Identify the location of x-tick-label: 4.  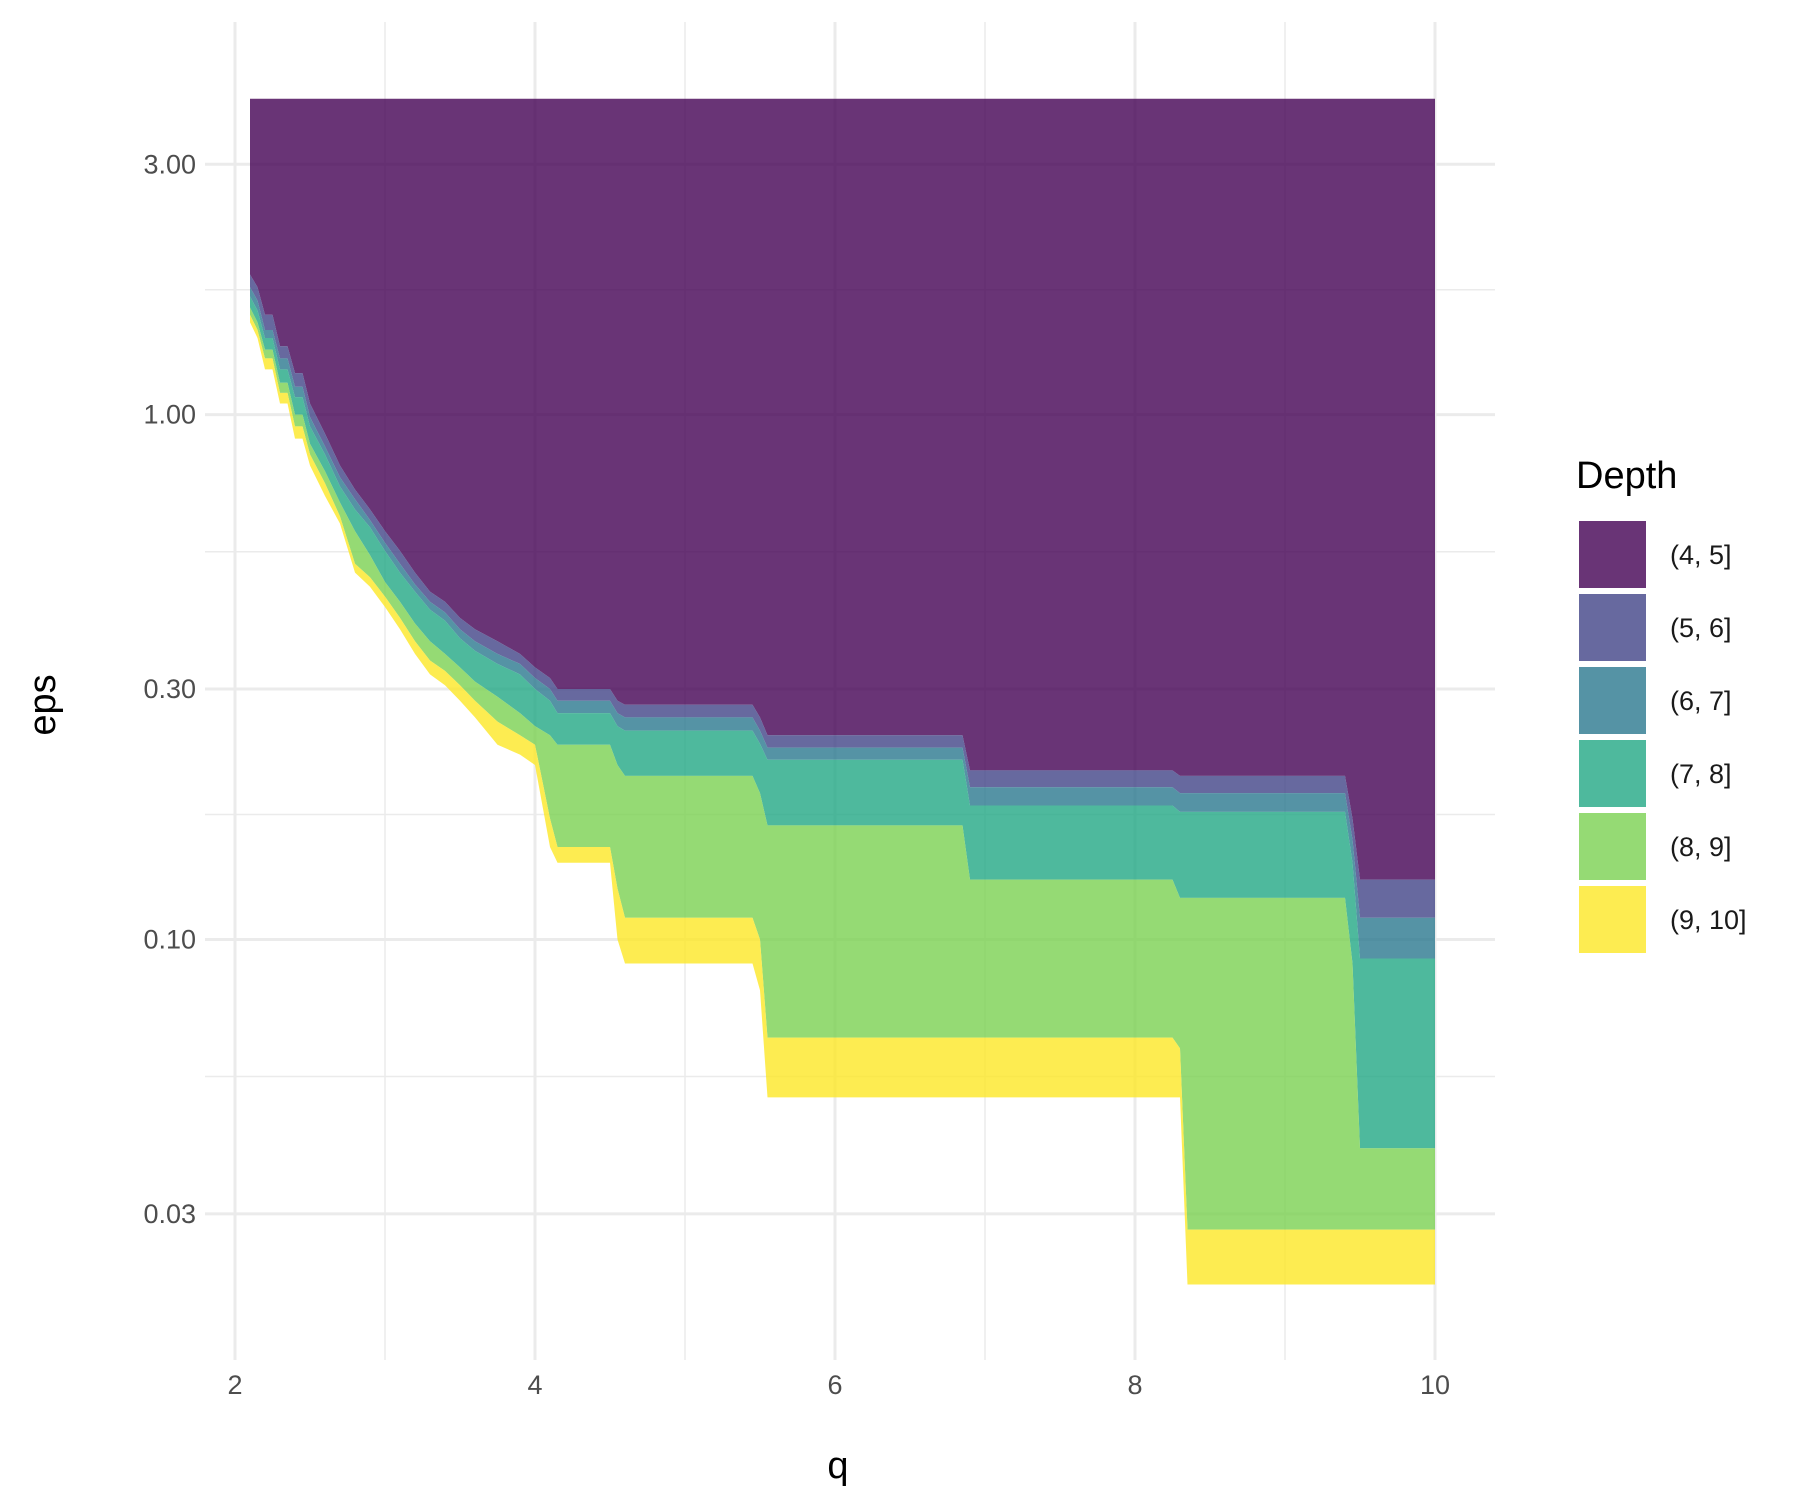
(534, 1385).